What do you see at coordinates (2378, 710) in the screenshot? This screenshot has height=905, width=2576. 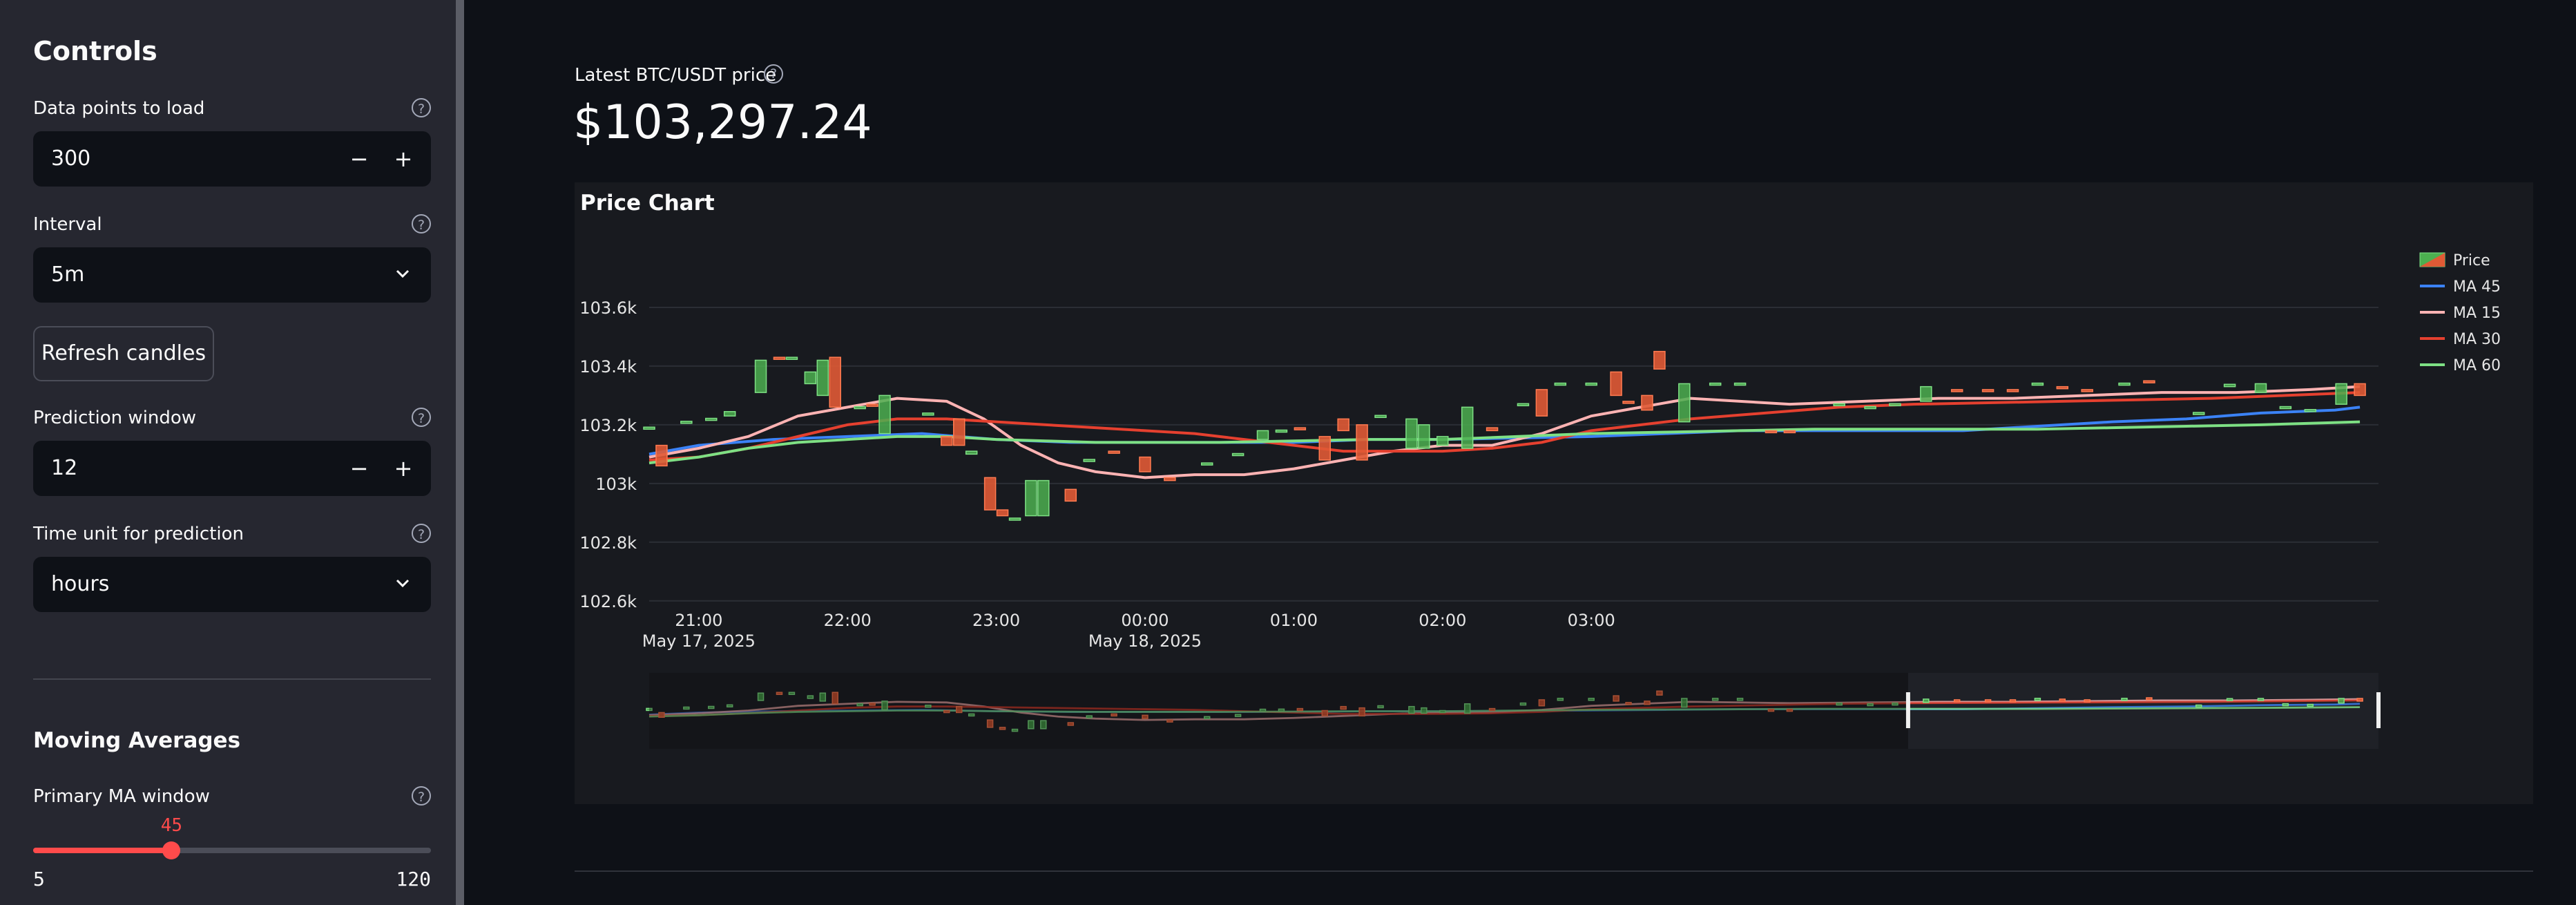 I see `range-slider-right-handle` at bounding box center [2378, 710].